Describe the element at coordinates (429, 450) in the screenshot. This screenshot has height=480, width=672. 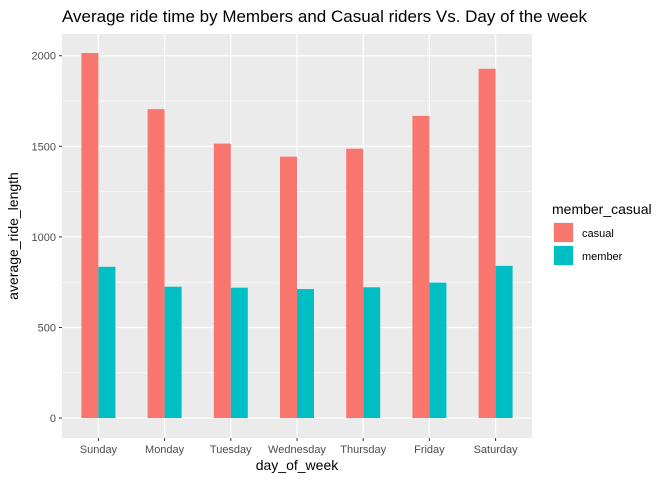
I see `x-tick-label: Friday` at that location.